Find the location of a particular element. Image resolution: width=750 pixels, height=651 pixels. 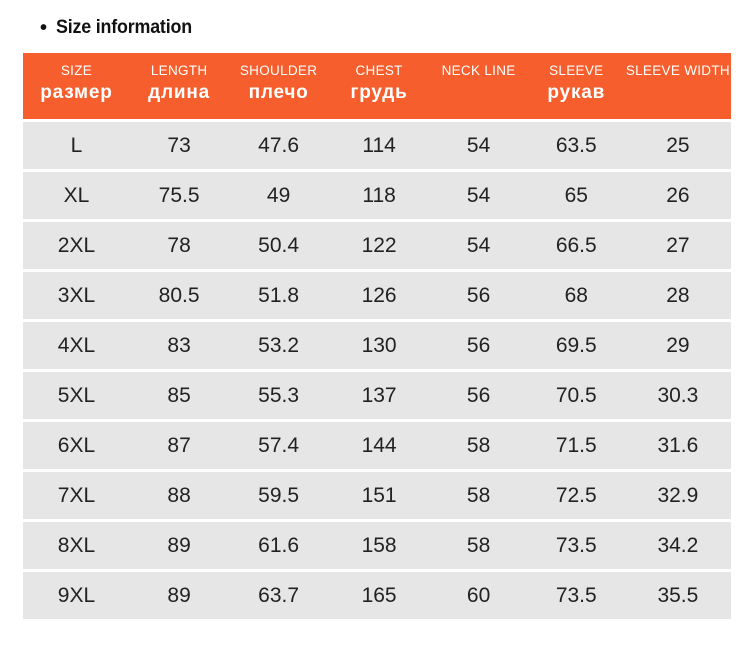

table-row: 6XL 87 57.4 144 58 71.5 31.6 is located at coordinates (377, 445).